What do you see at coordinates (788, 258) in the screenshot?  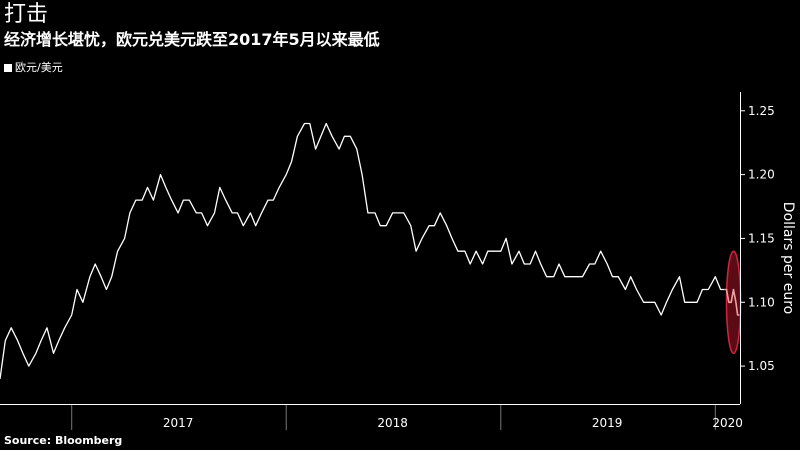 I see `y-axis-title: Dollars per euro` at bounding box center [788, 258].